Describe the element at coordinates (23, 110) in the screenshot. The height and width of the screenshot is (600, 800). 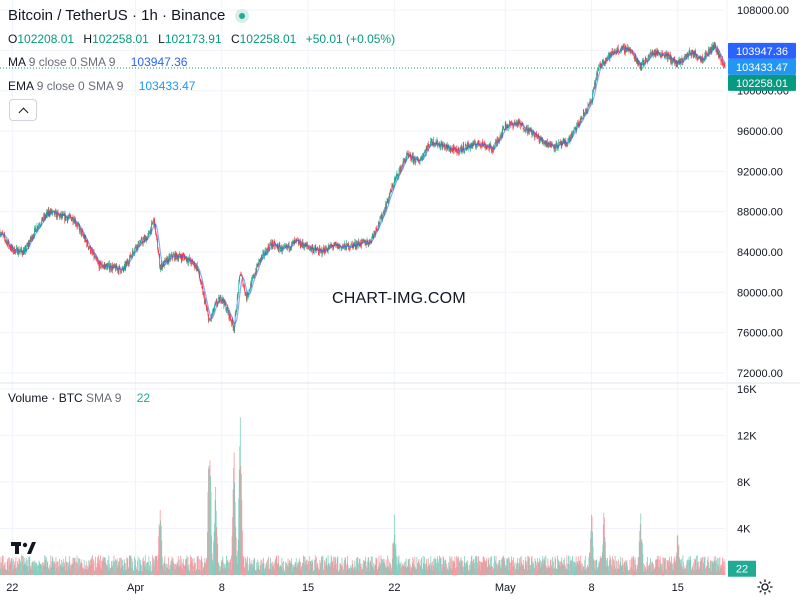
I see `collapse-legend-button` at that location.